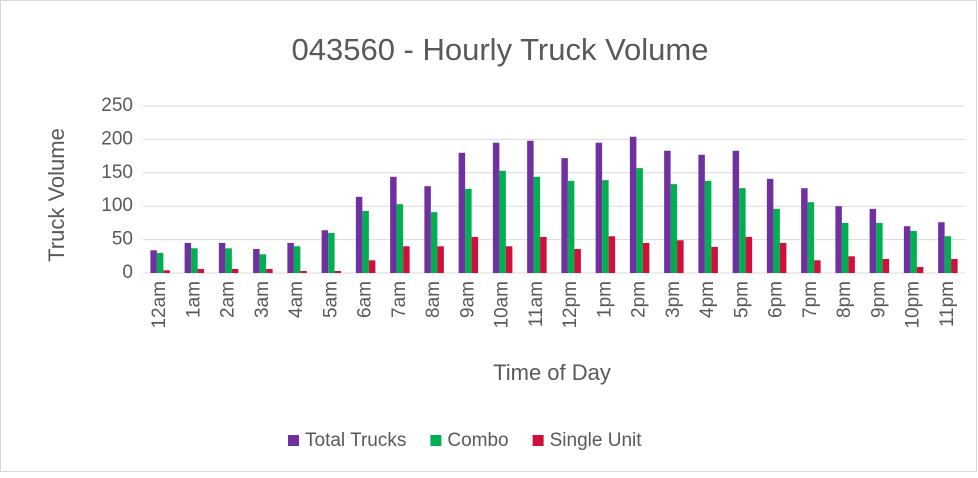  I want to click on x-tick-label: 6pm, so click(776, 299).